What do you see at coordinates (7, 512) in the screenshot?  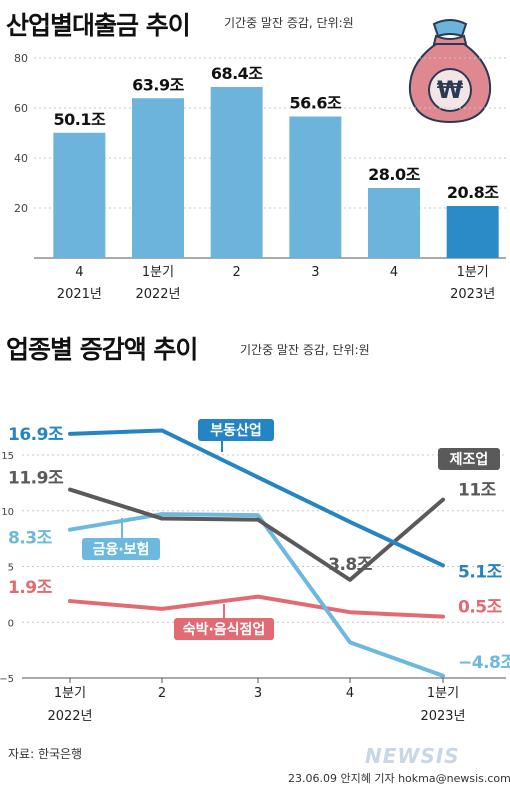 I see `line-y-tick-label: 10` at bounding box center [7, 512].